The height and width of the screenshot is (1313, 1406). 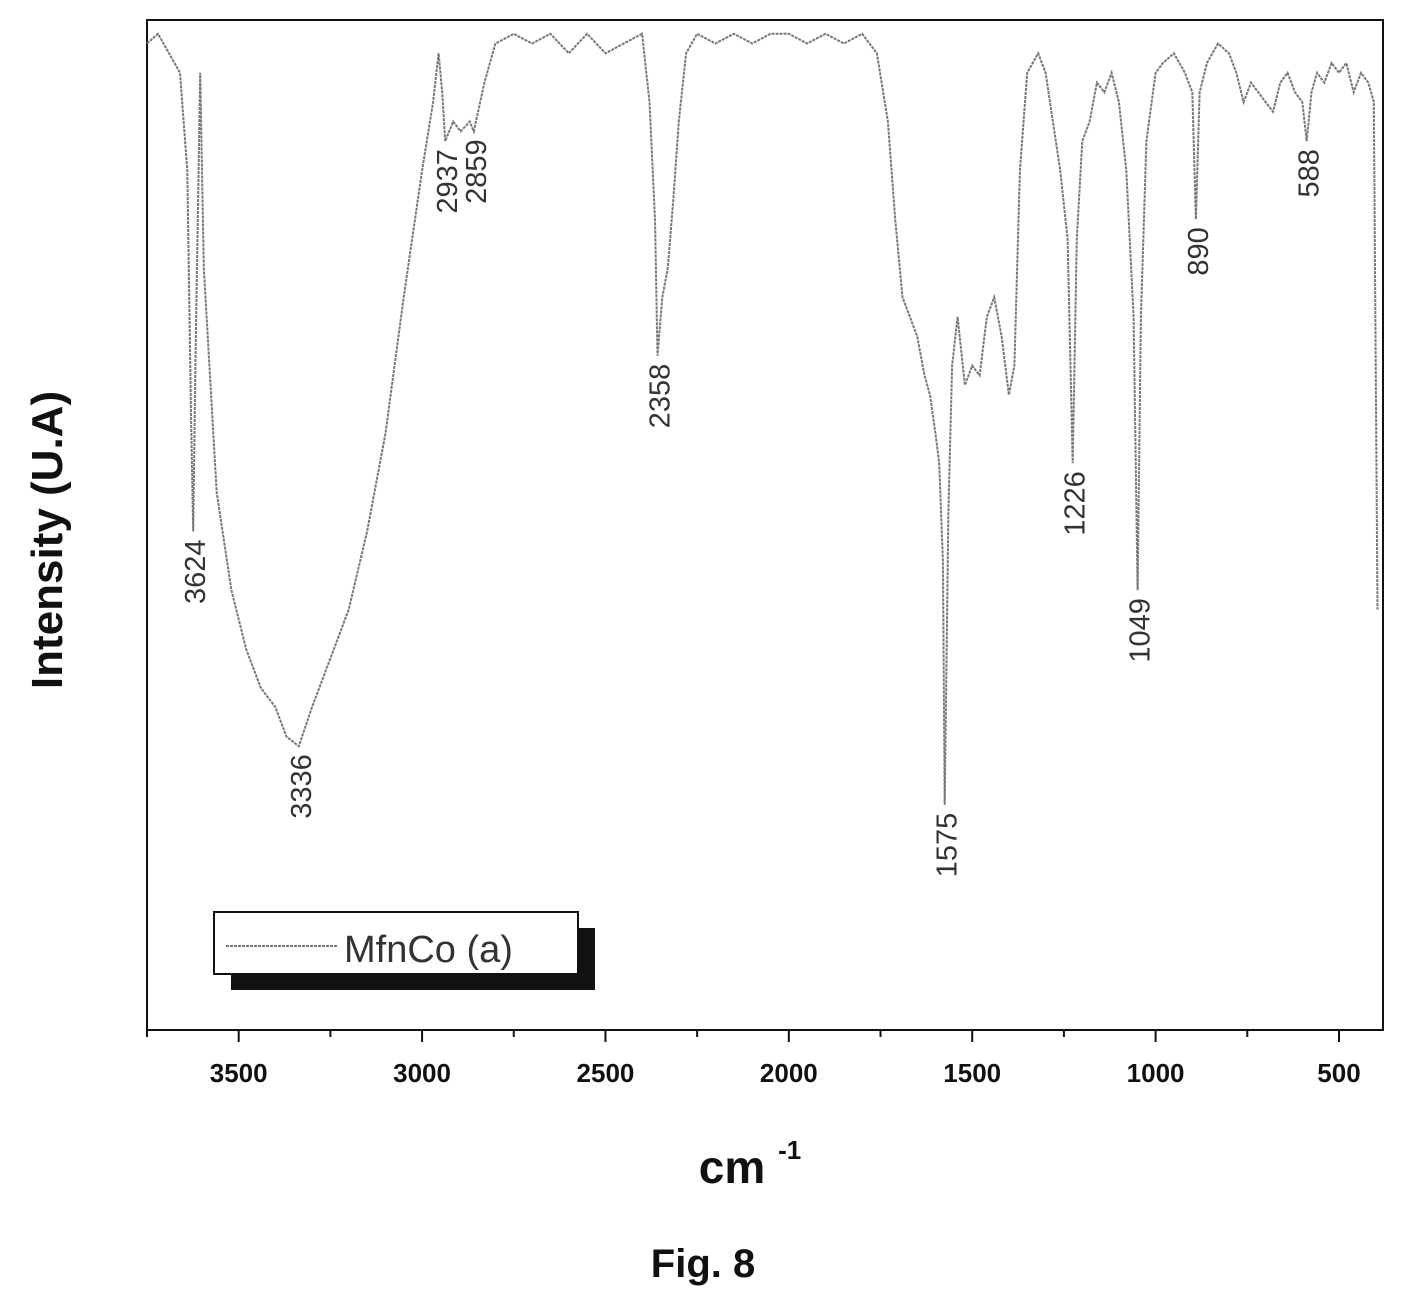 I want to click on legend-label: MfnCo (a), so click(x=428, y=950).